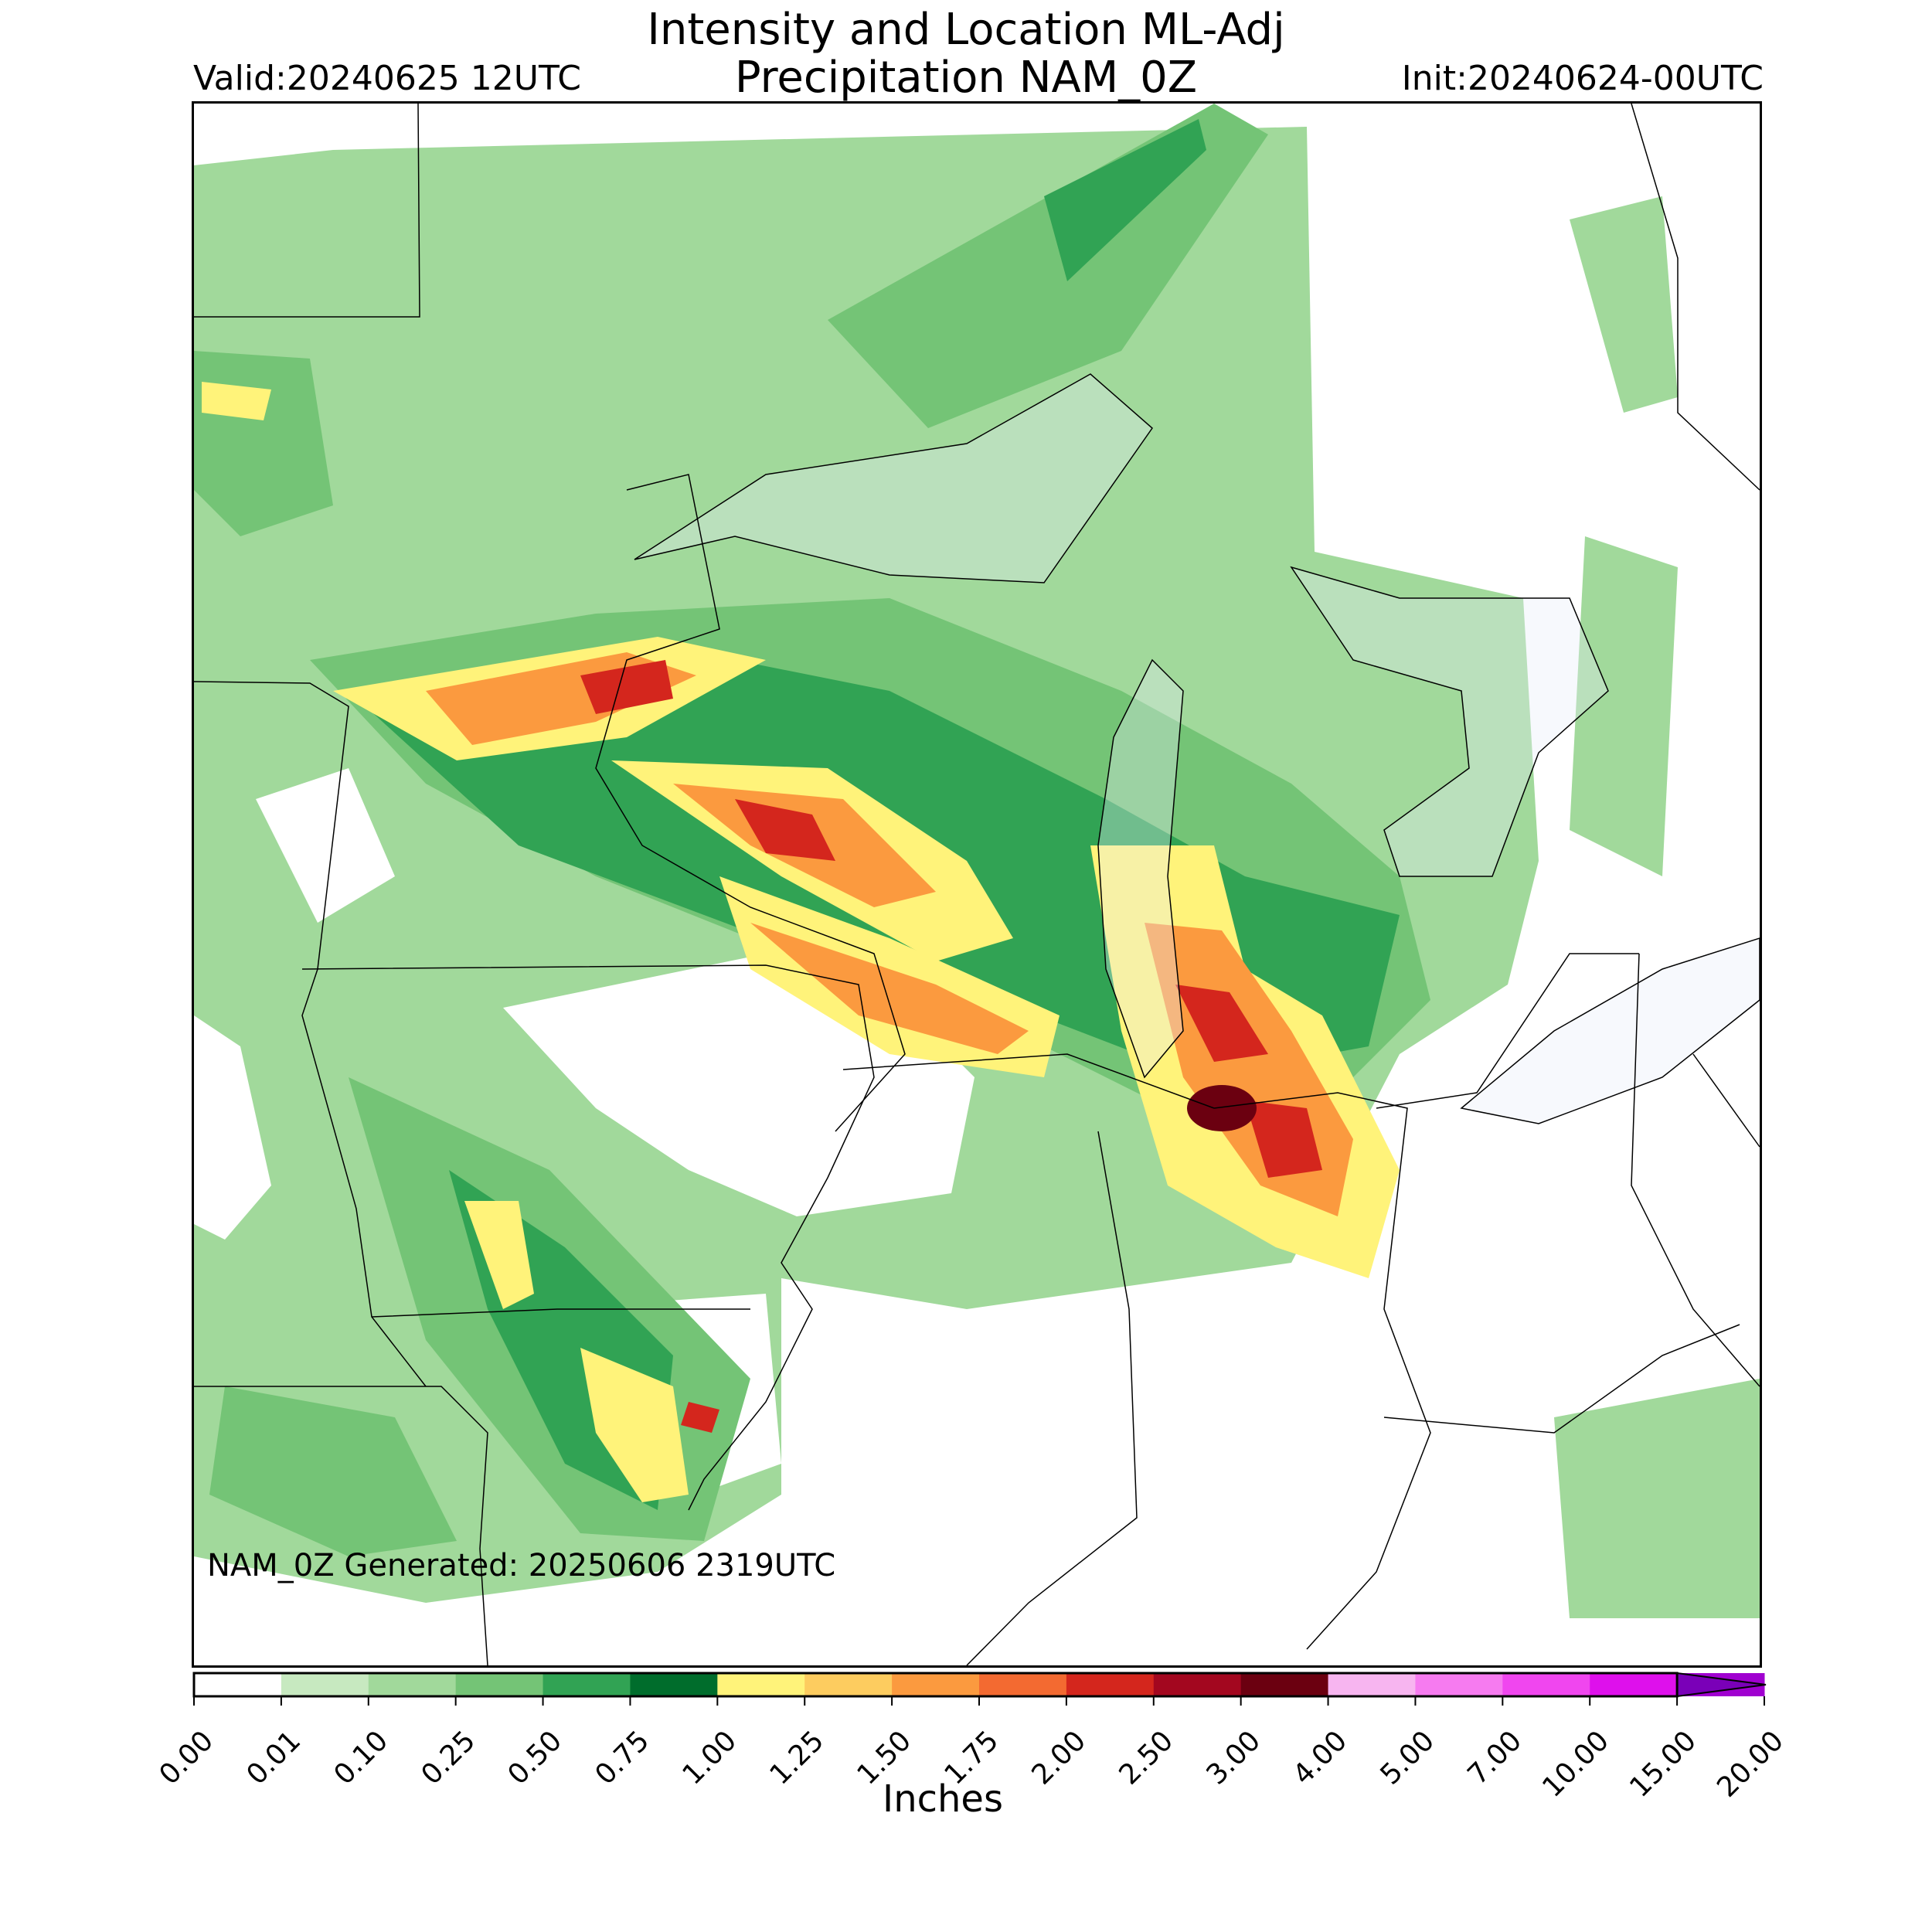 The height and width of the screenshot is (1932, 1932). I want to click on title-line-2: Precipitation NAM_0Z, so click(966, 78).